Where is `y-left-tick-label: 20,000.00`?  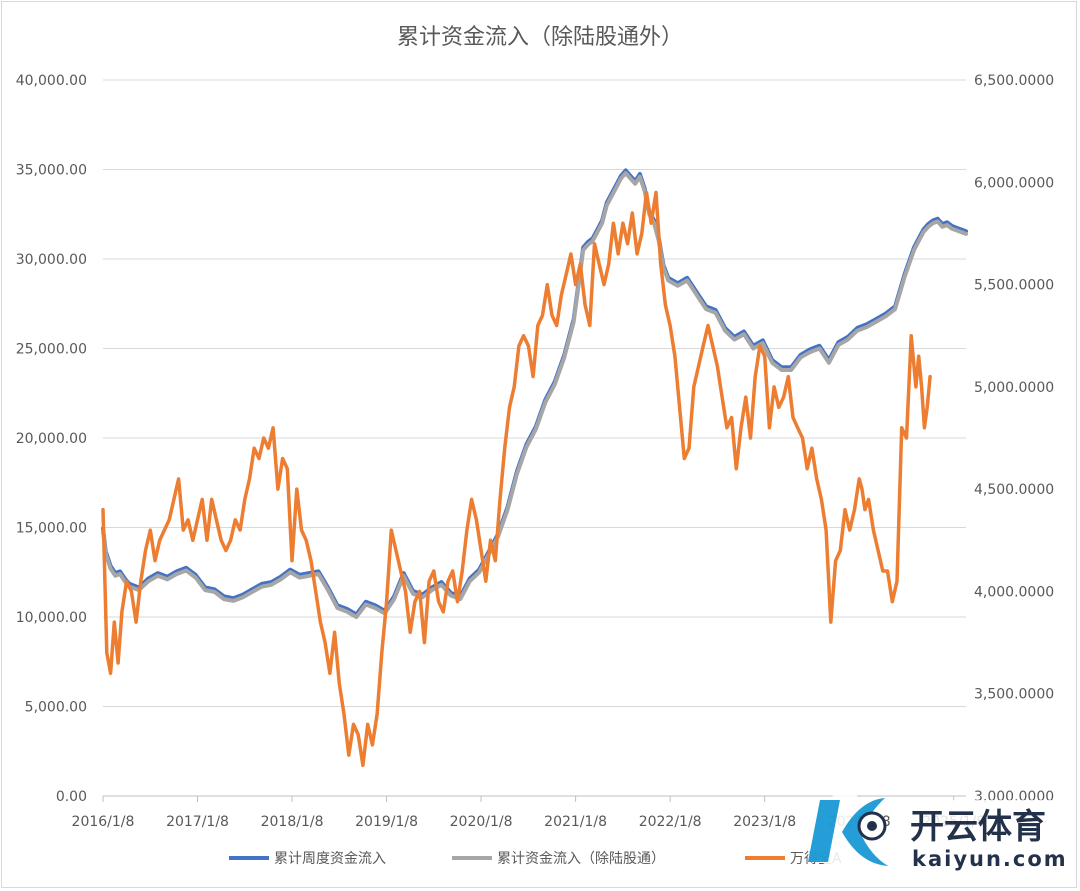
y-left-tick-label: 20,000.00 is located at coordinates (51, 439).